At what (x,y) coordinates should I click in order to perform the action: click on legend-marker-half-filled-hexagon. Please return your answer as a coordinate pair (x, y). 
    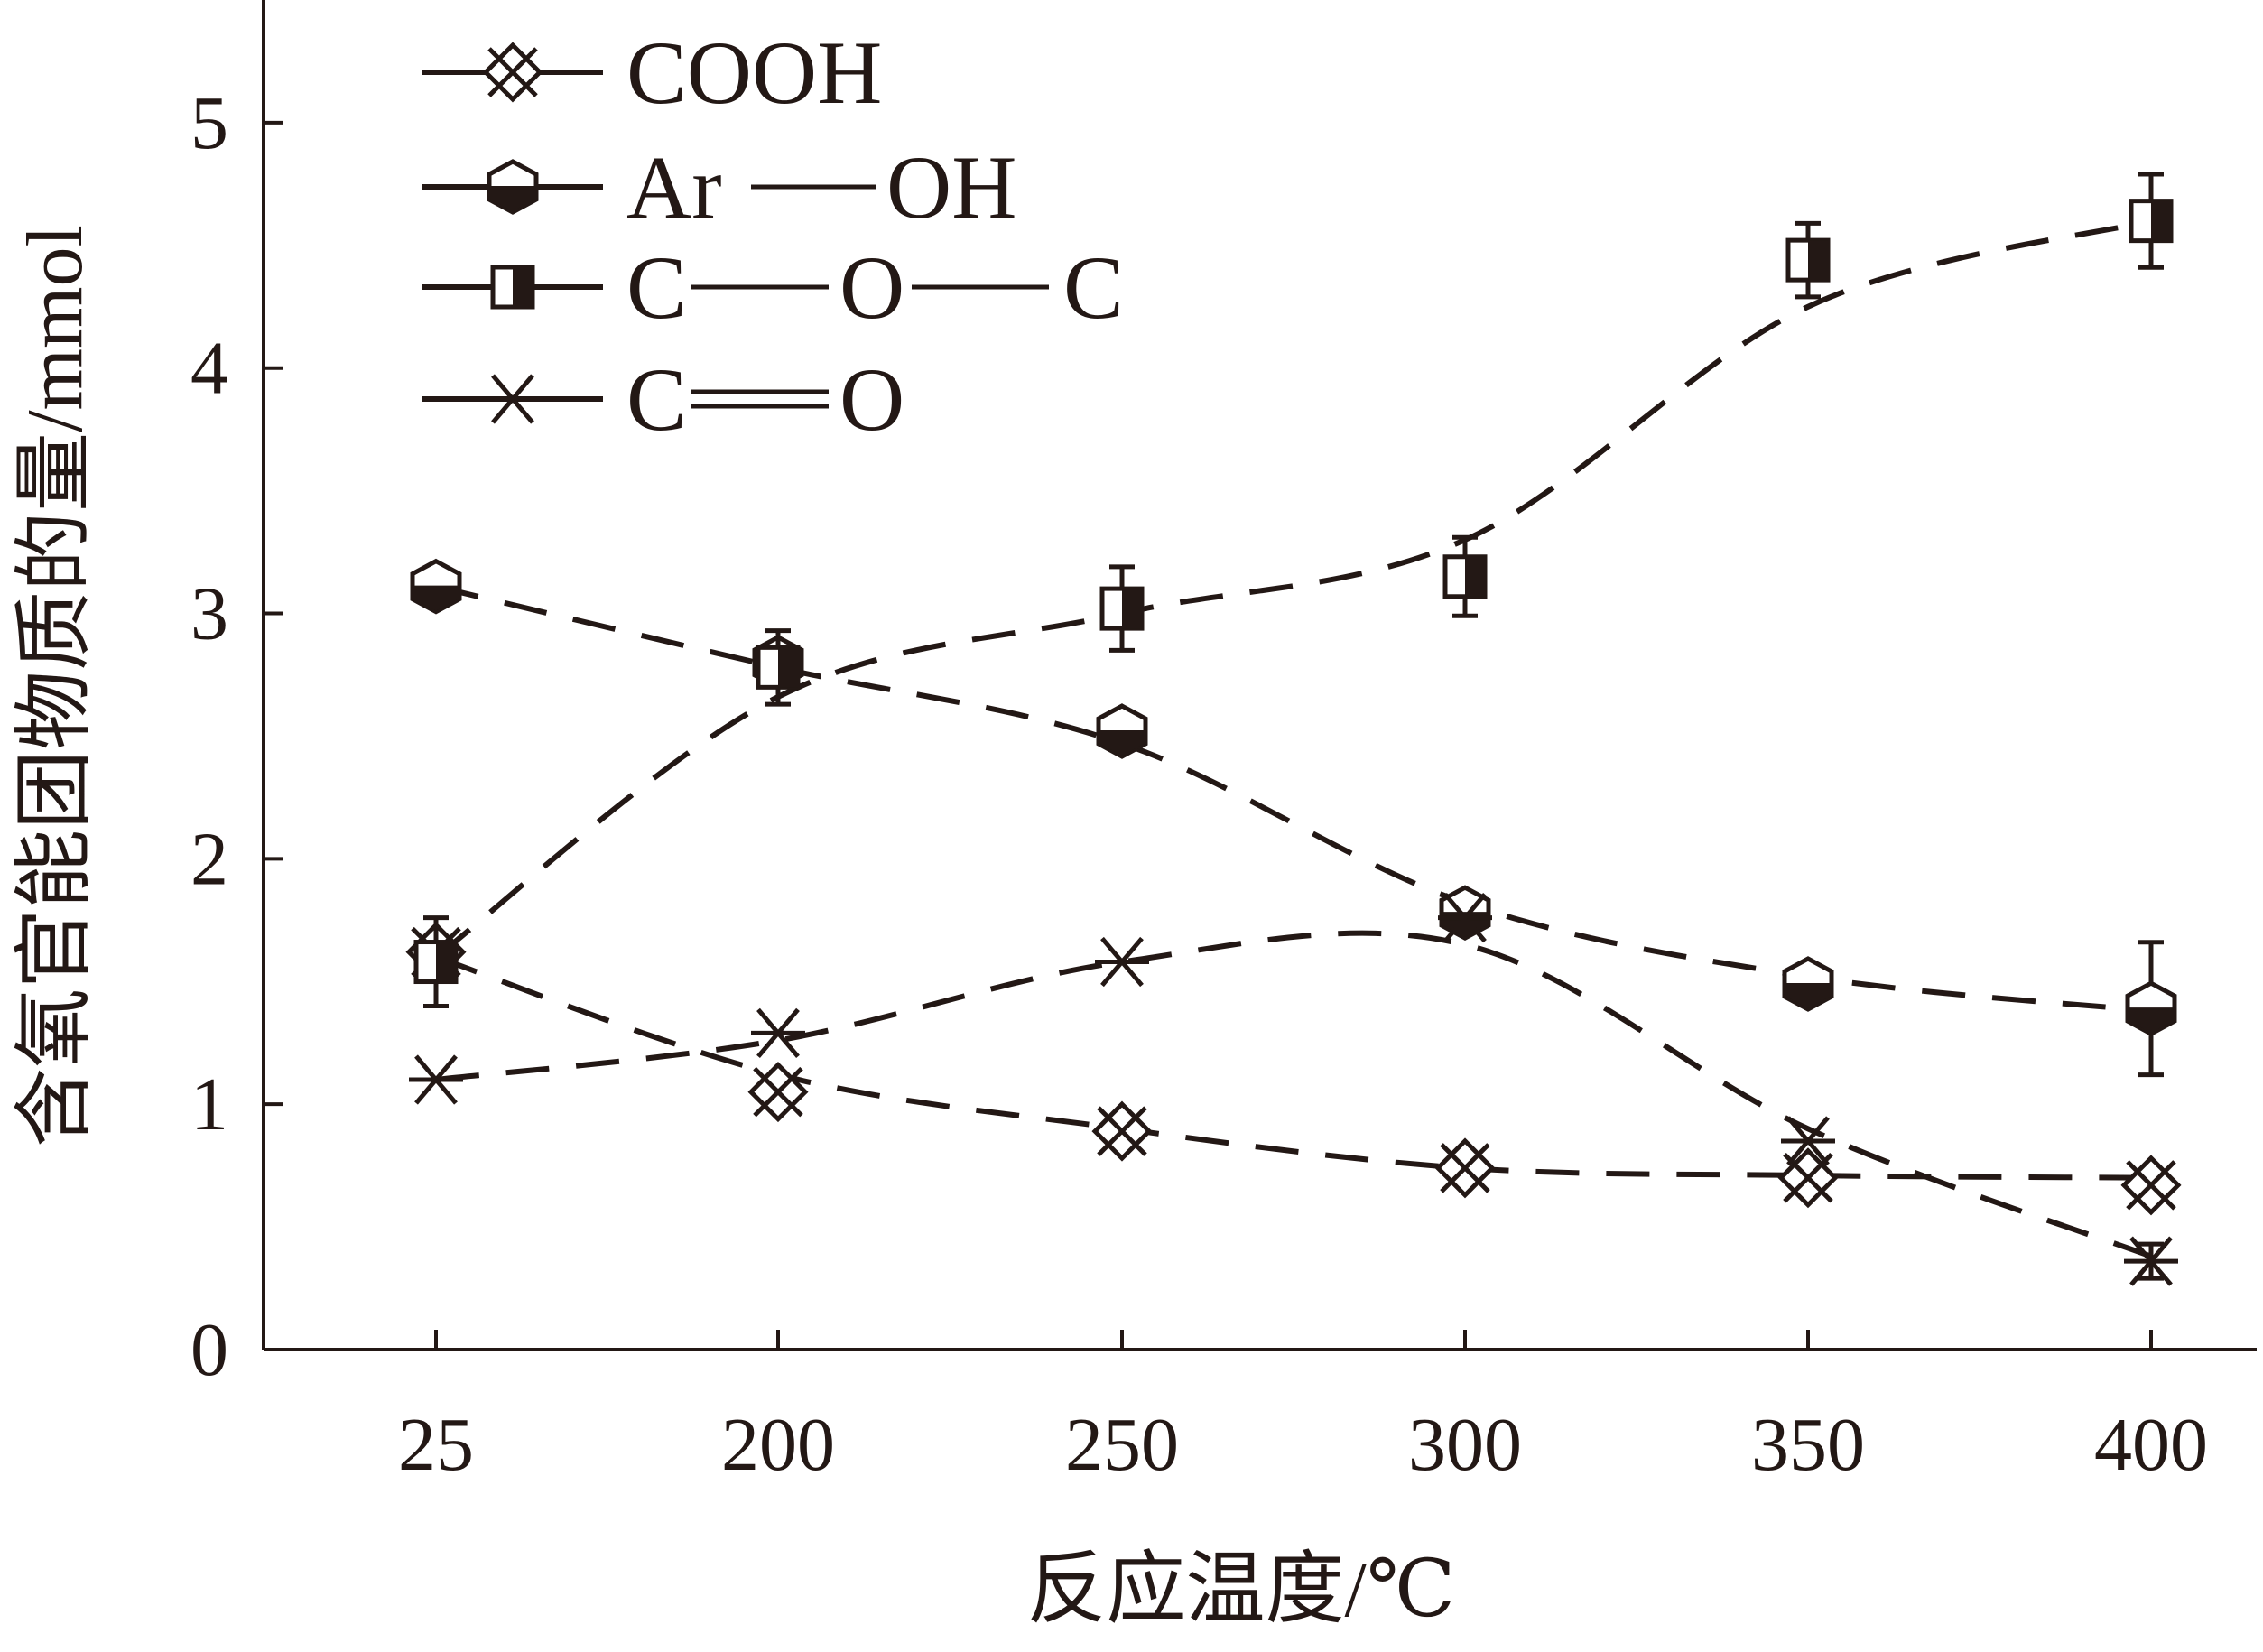
    Looking at the image, I should click on (513, 187).